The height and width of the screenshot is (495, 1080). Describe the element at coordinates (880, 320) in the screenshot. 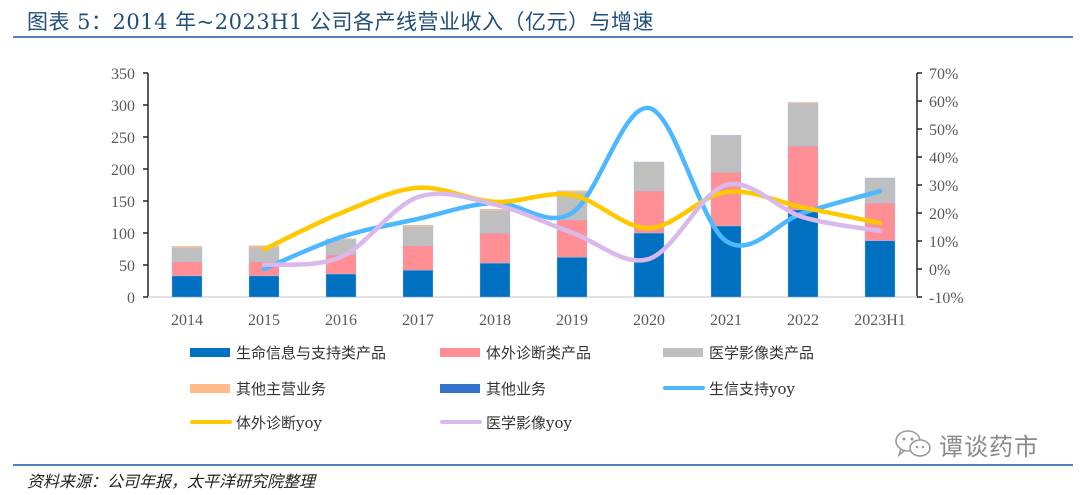

I see `x-tick-label: 2023H1` at that location.